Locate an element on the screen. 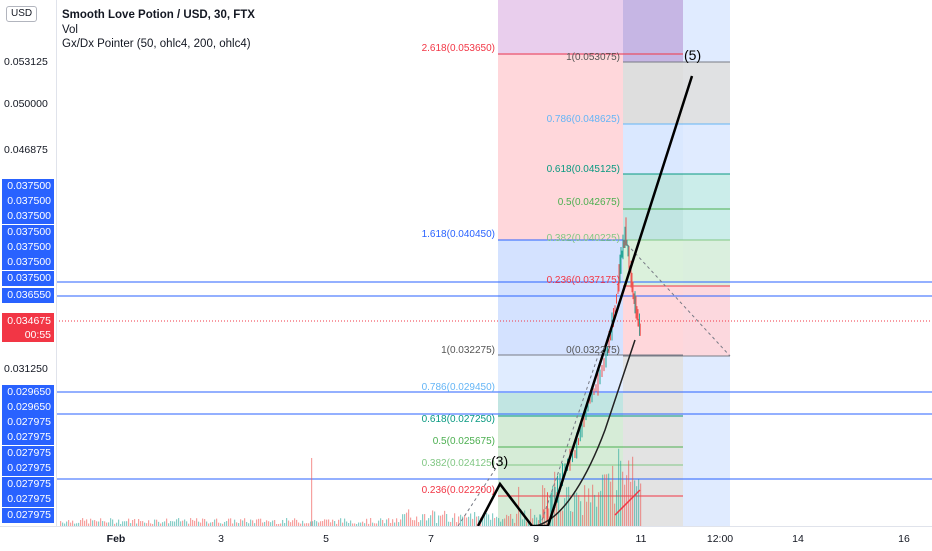 The image size is (932, 551). fib-label-0618: 0.618(0.027250) is located at coordinates (458, 419).